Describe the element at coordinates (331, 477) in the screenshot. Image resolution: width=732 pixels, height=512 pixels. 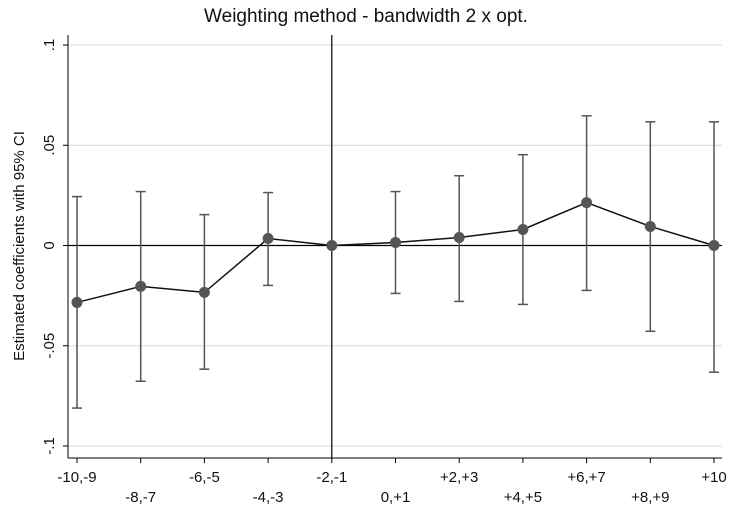
I see `x-tick-label: -2,-1` at that location.